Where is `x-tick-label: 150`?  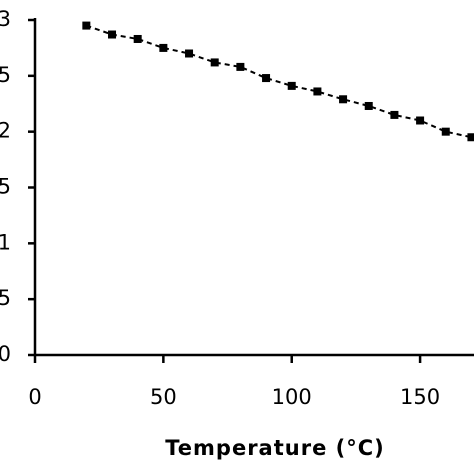
x-tick-label: 150 is located at coordinates (420, 397).